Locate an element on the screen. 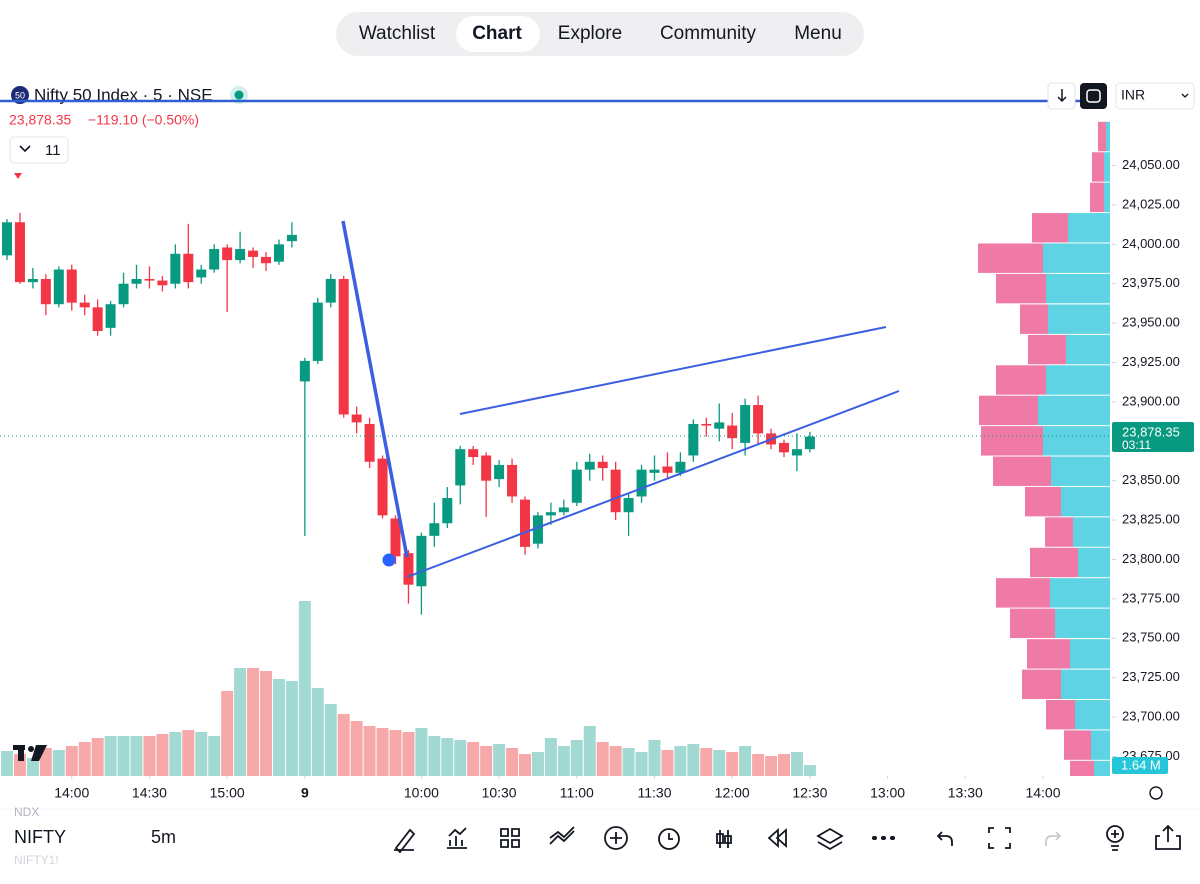 The height and width of the screenshot is (884, 1200). y-tick-label: 24,025.00 is located at coordinates (1151, 203).